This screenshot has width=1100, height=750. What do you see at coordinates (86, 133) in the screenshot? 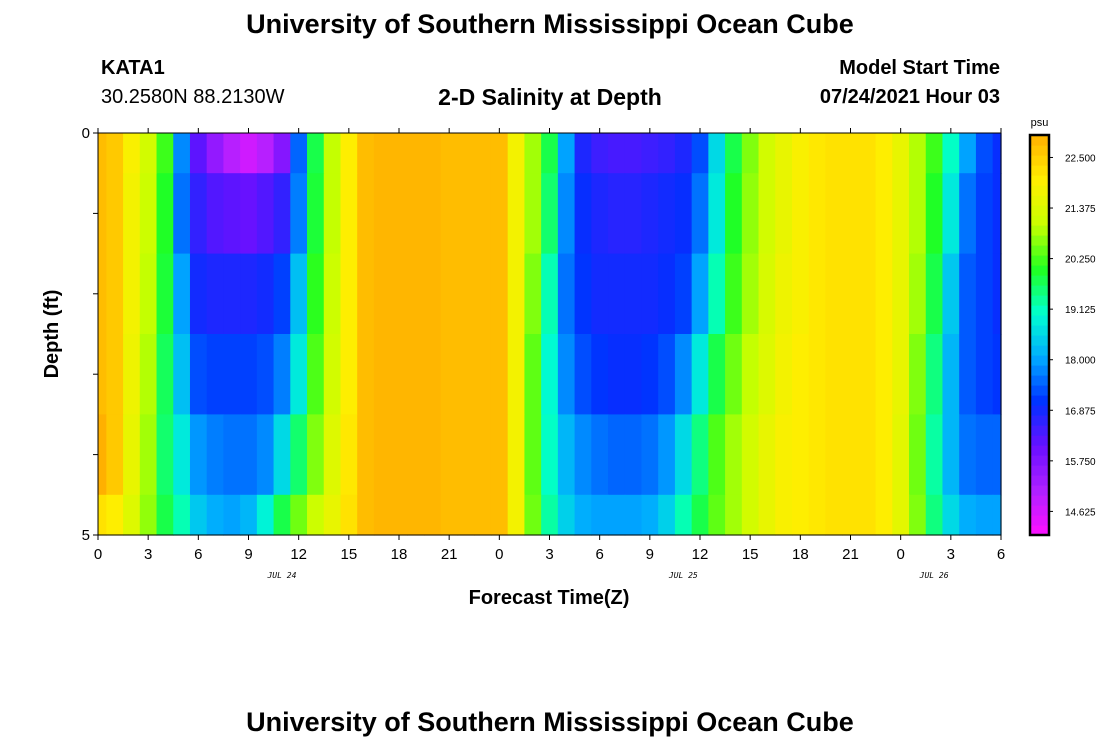
I see `y-tick-label: 0` at bounding box center [86, 133].